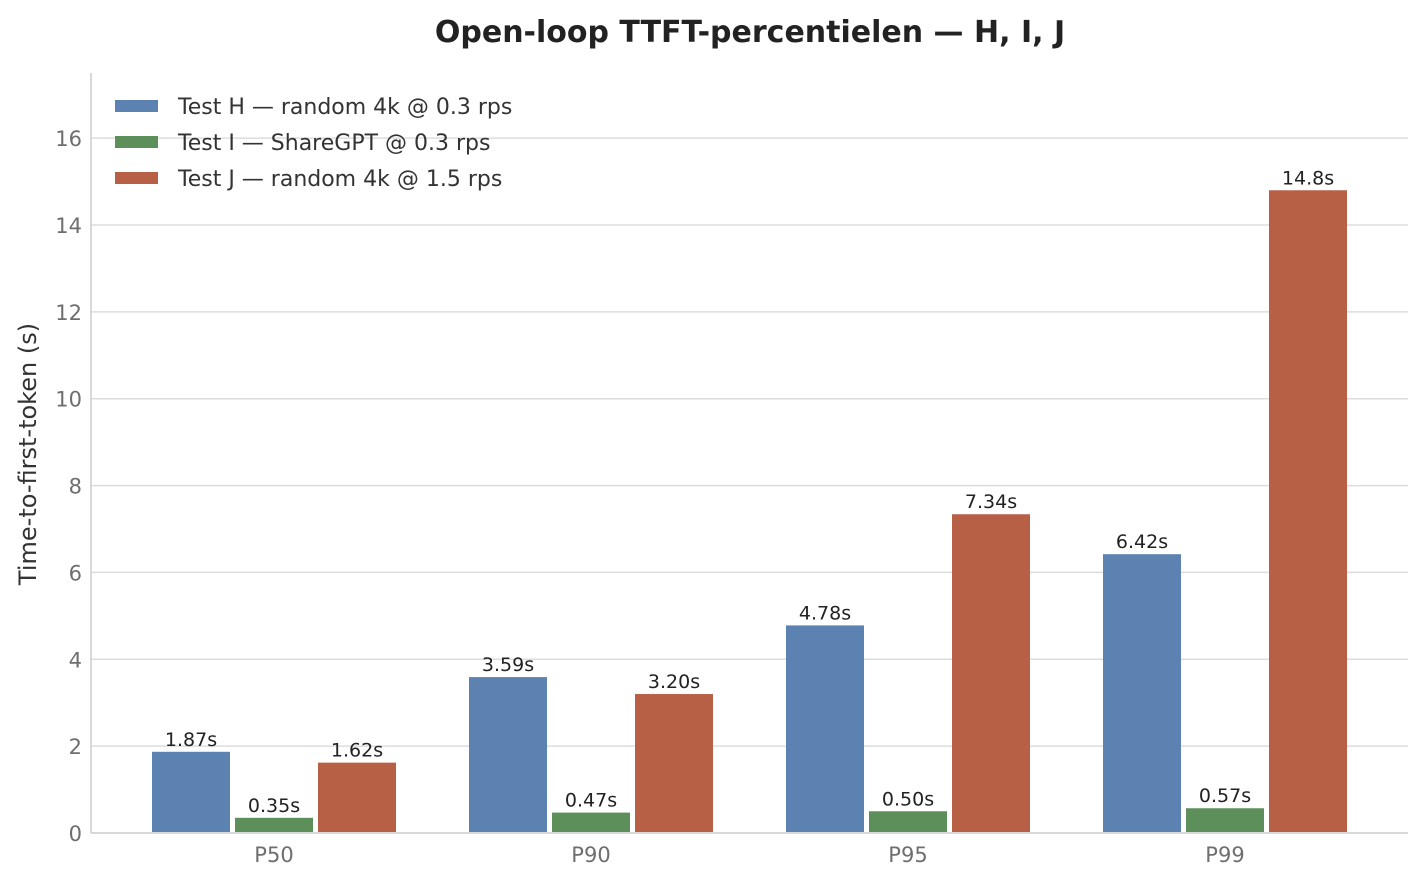  I want to click on bar-value-label: 3.59s, so click(508, 665).